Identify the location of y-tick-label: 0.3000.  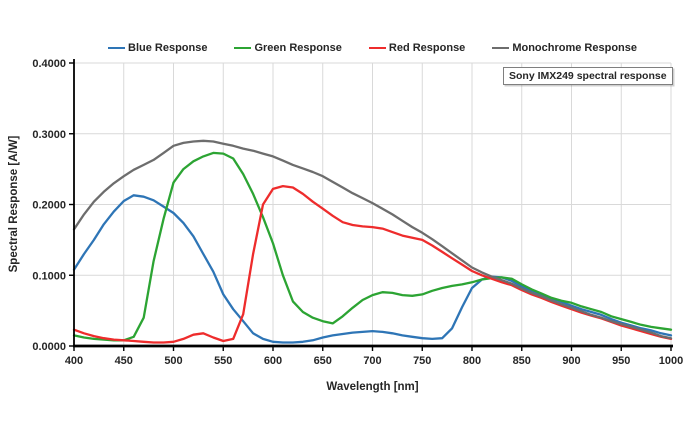
(49, 135).